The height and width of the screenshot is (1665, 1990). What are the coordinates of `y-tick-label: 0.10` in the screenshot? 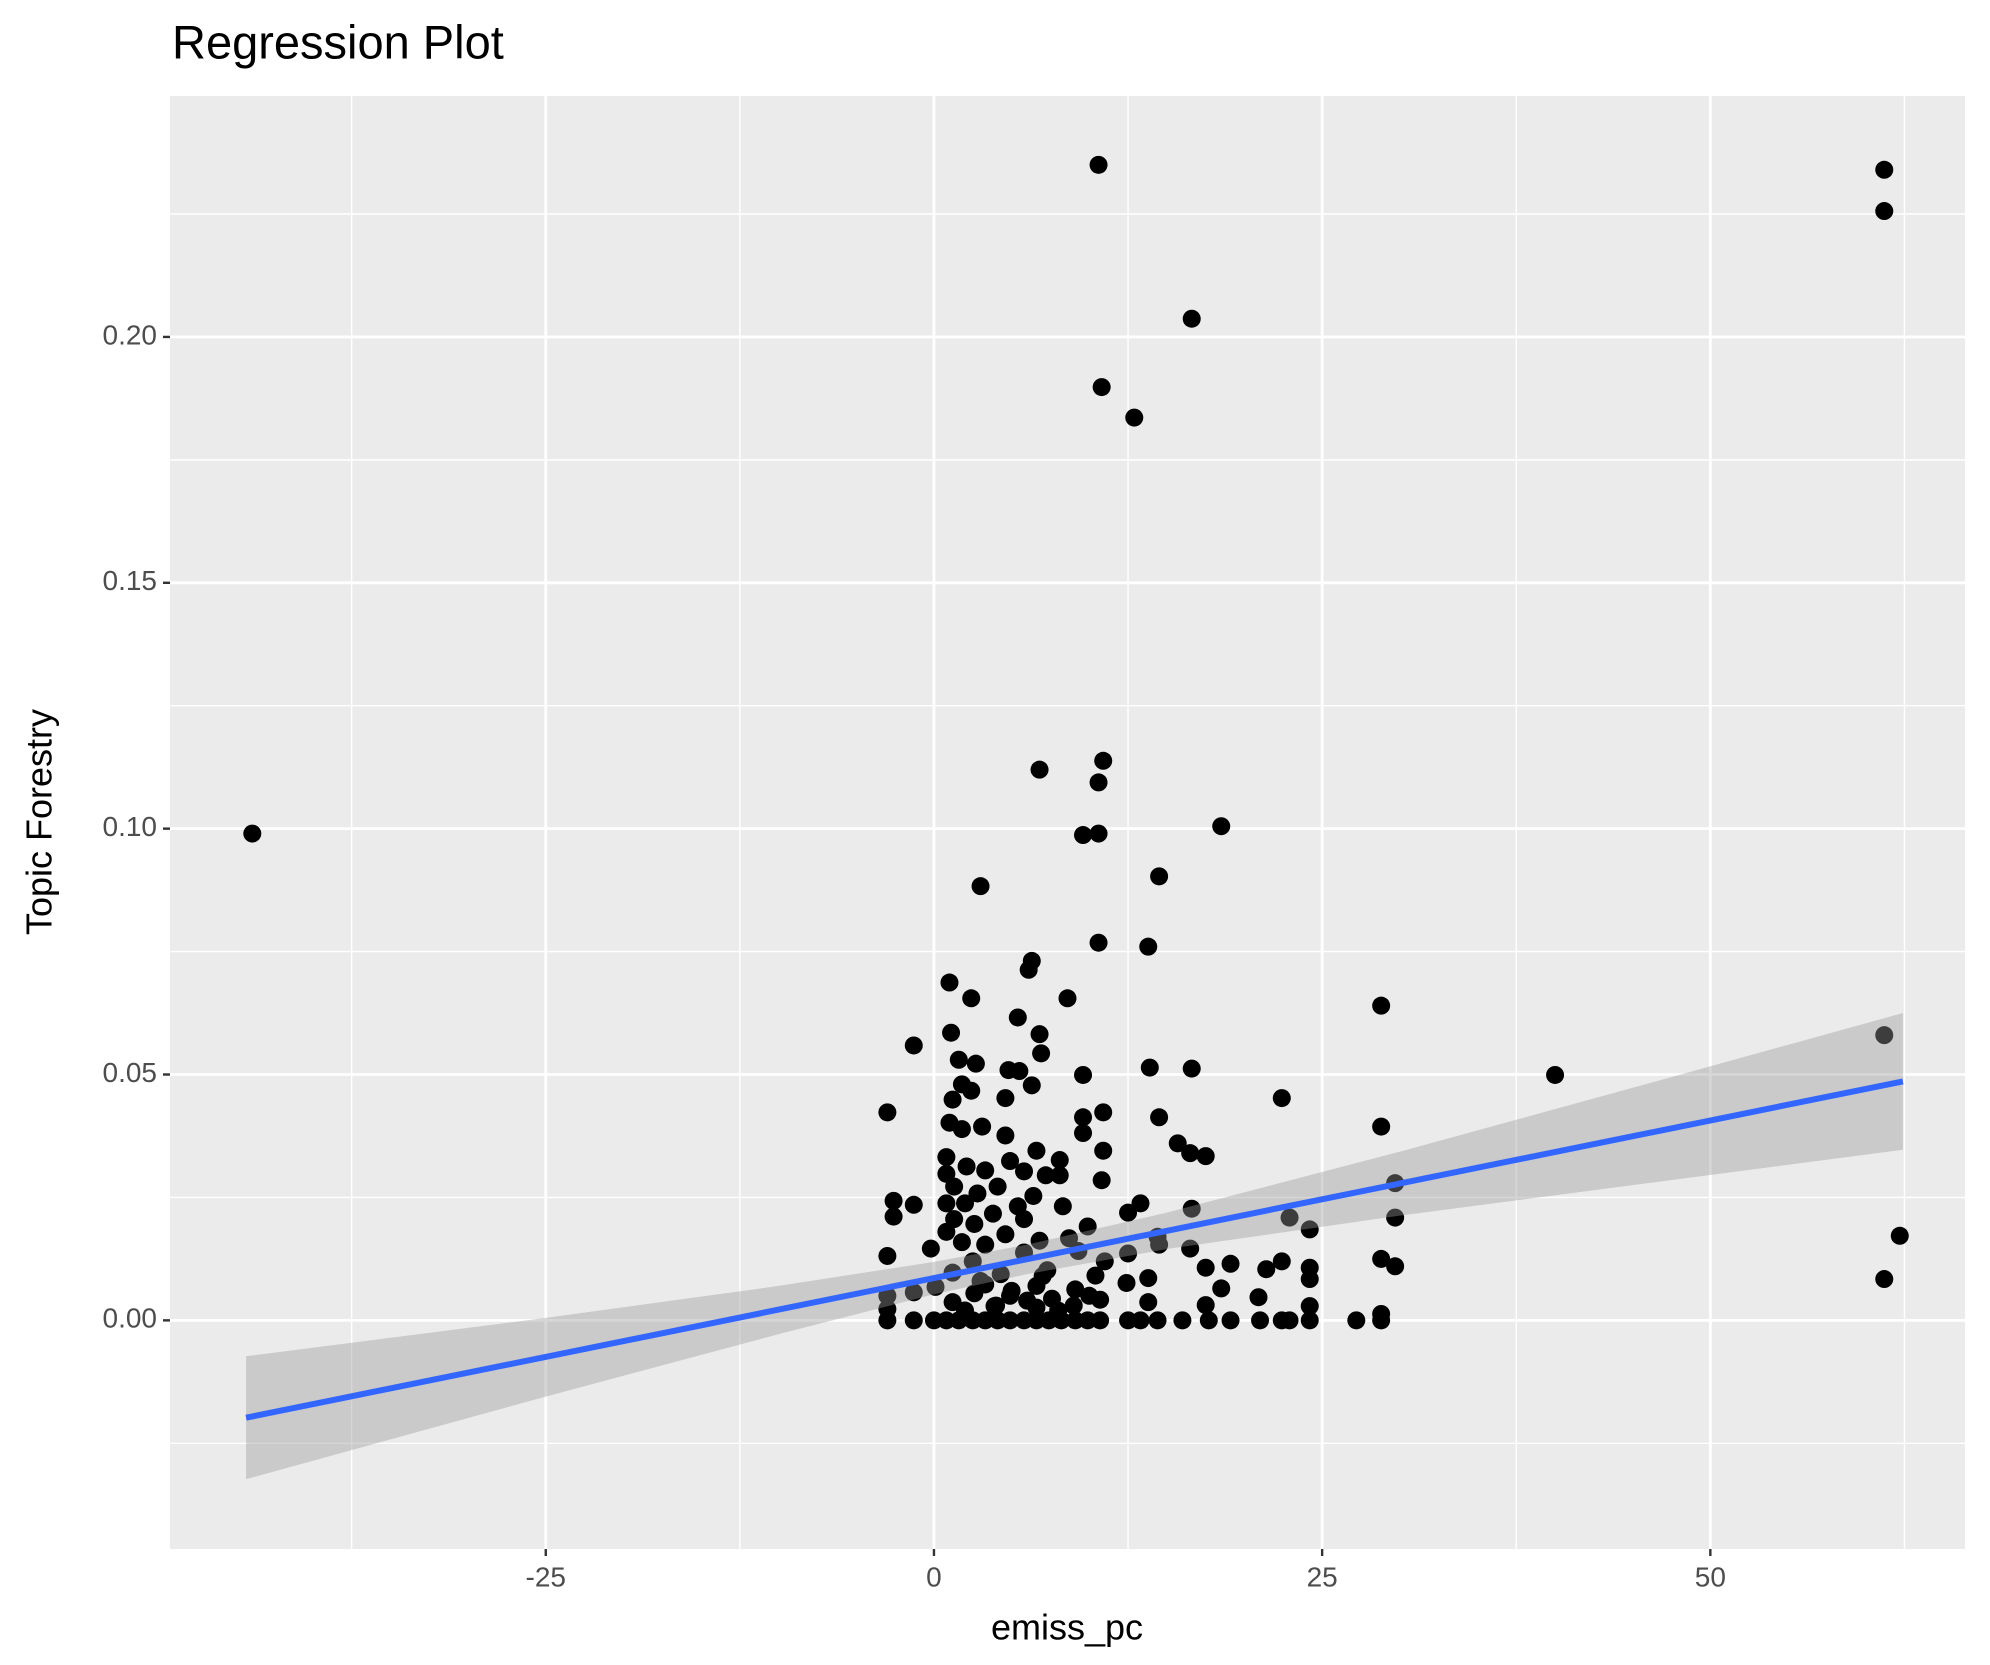 It's located at (130, 826).